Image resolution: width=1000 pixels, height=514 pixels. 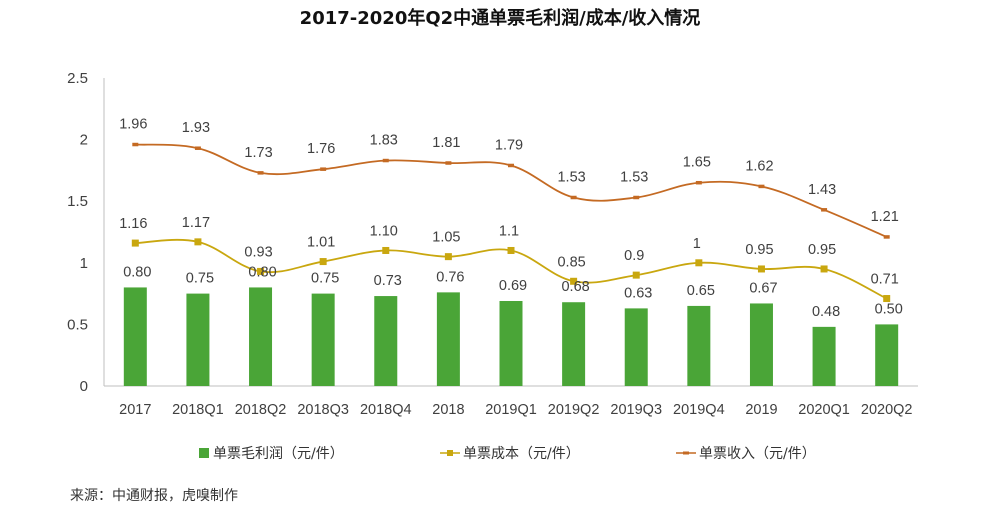 What do you see at coordinates (196, 223) in the screenshot?
I see `data-label-cost: 1.17` at bounding box center [196, 223].